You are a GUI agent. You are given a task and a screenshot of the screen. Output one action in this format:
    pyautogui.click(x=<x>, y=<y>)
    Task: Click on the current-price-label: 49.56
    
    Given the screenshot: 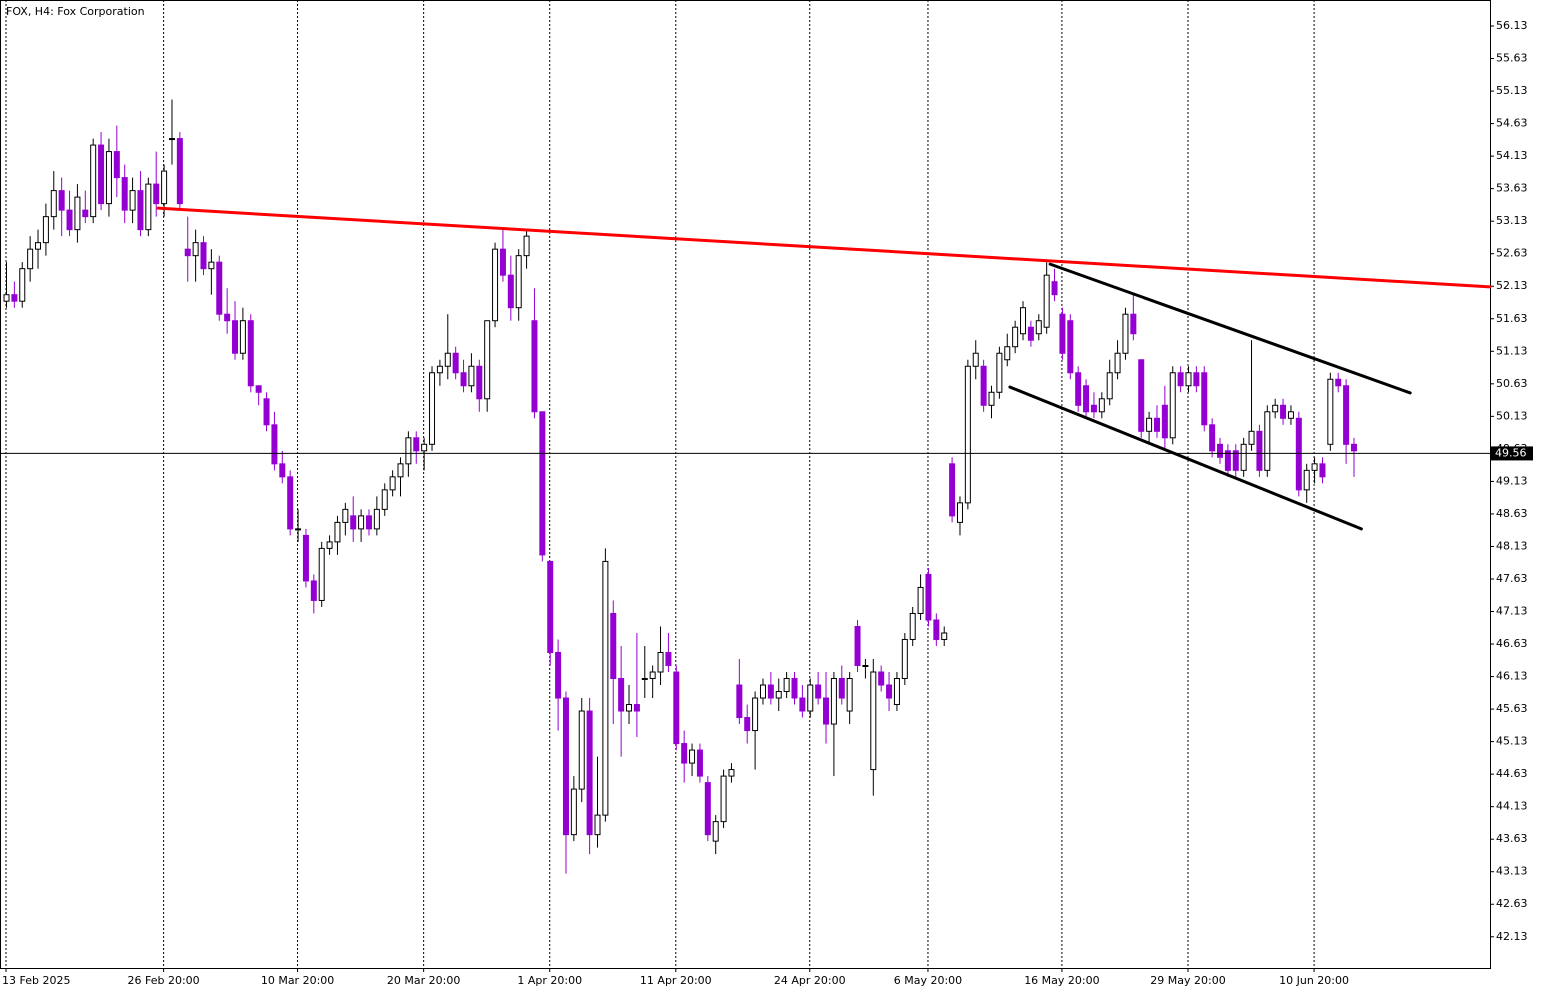 What is the action you would take?
    pyautogui.click(x=1511, y=452)
    